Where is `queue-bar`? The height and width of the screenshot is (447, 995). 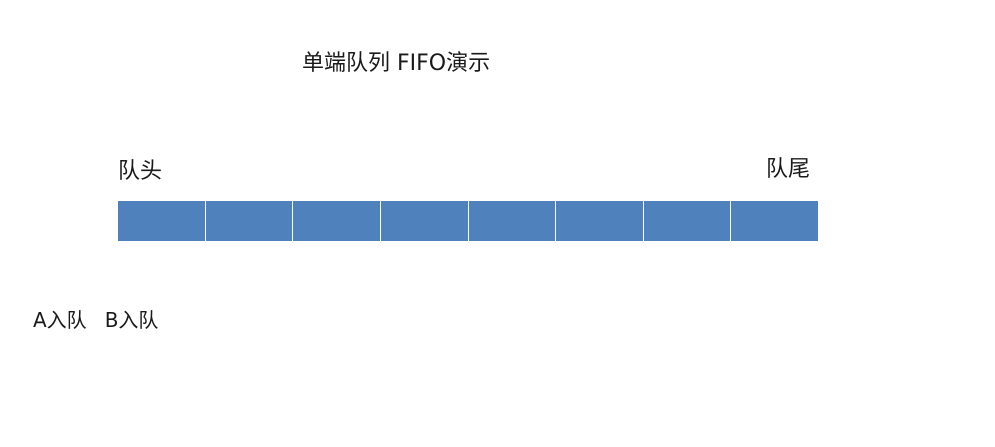 queue-bar is located at coordinates (468, 221).